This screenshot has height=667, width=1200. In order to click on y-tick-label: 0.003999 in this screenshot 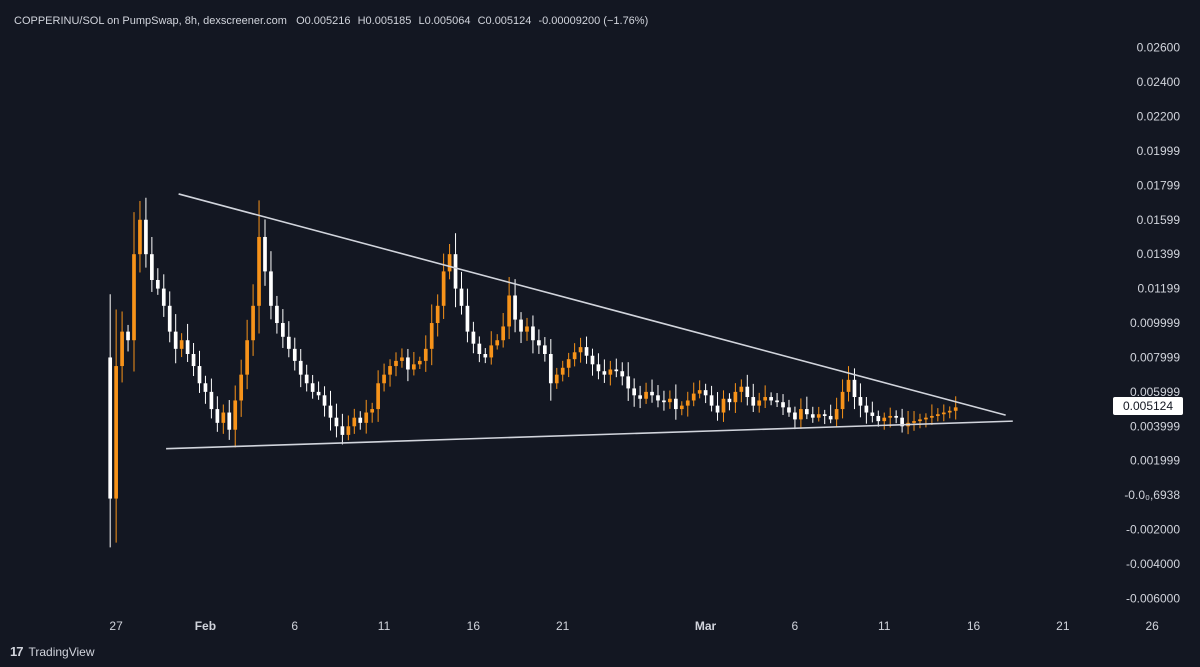, I will do `click(1155, 426)`.